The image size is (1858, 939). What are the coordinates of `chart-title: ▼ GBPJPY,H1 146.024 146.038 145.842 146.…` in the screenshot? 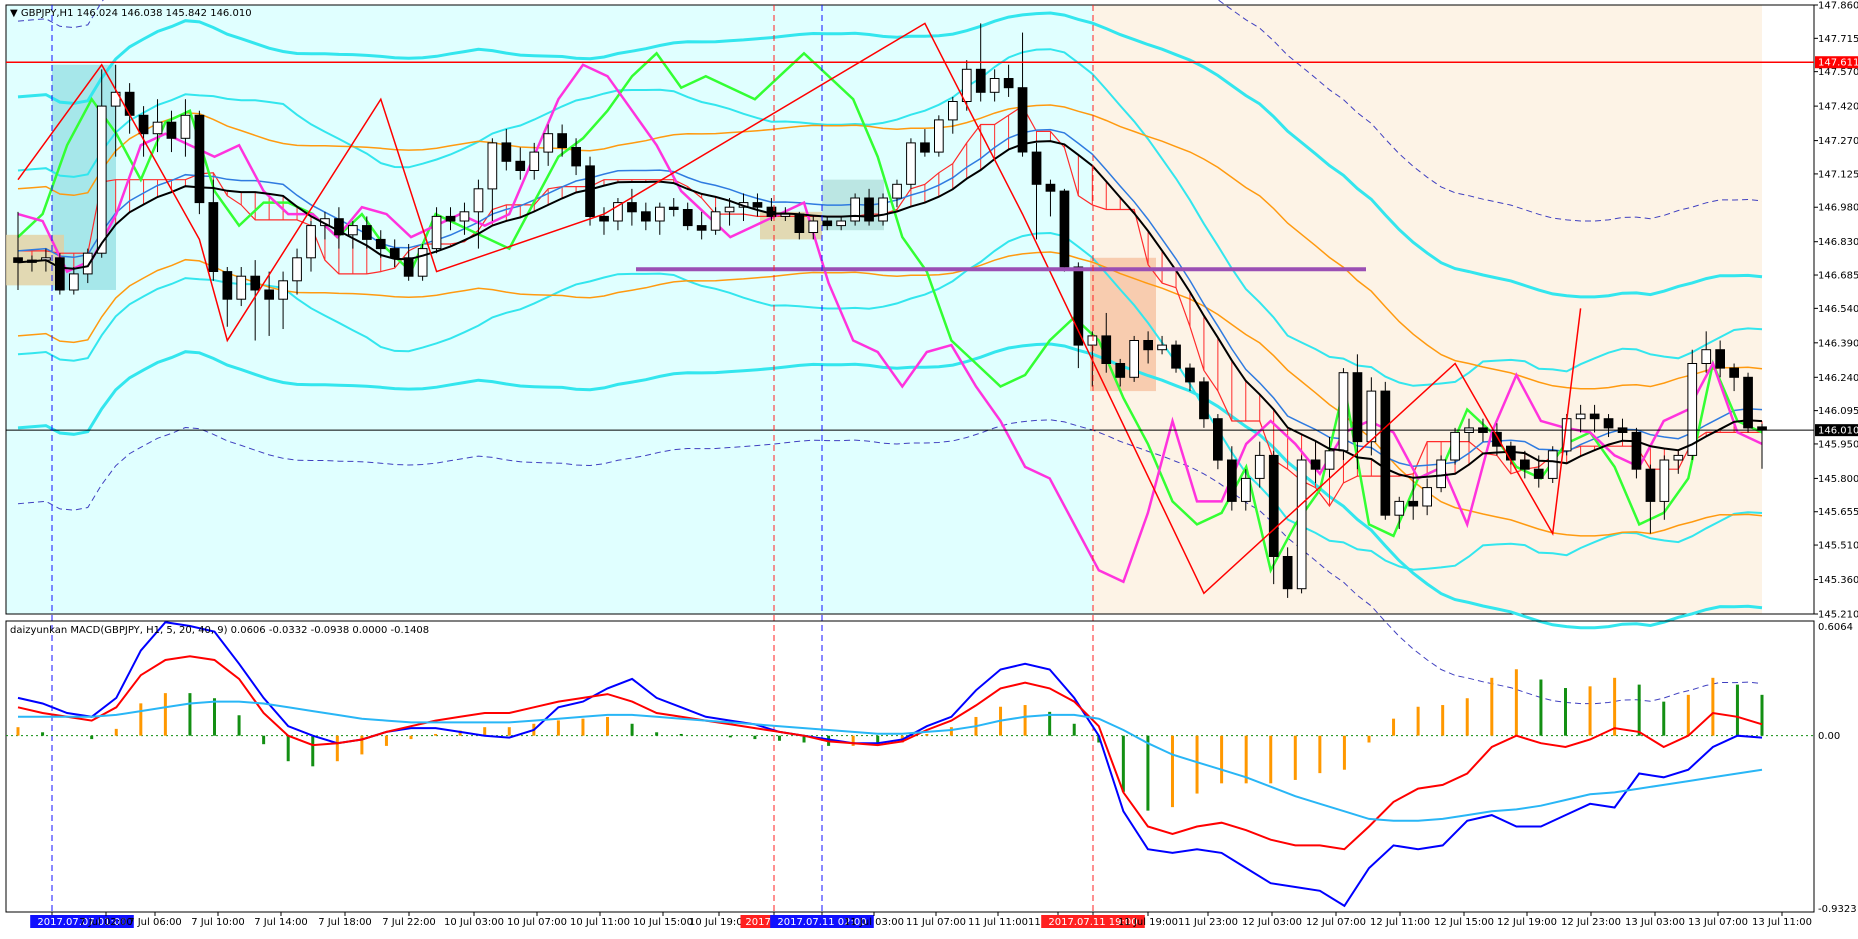 It's located at (131, 13).